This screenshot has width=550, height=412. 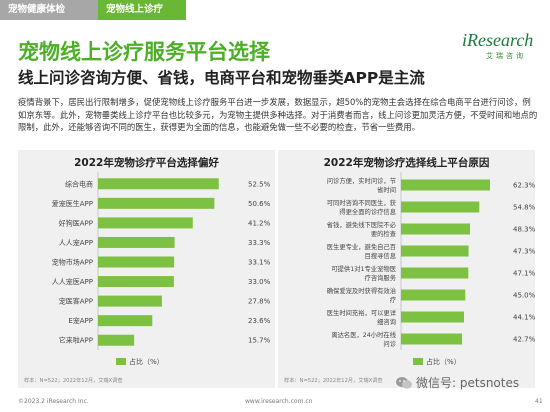 I want to click on category-label: 宠物市场APP, so click(x=72, y=262).